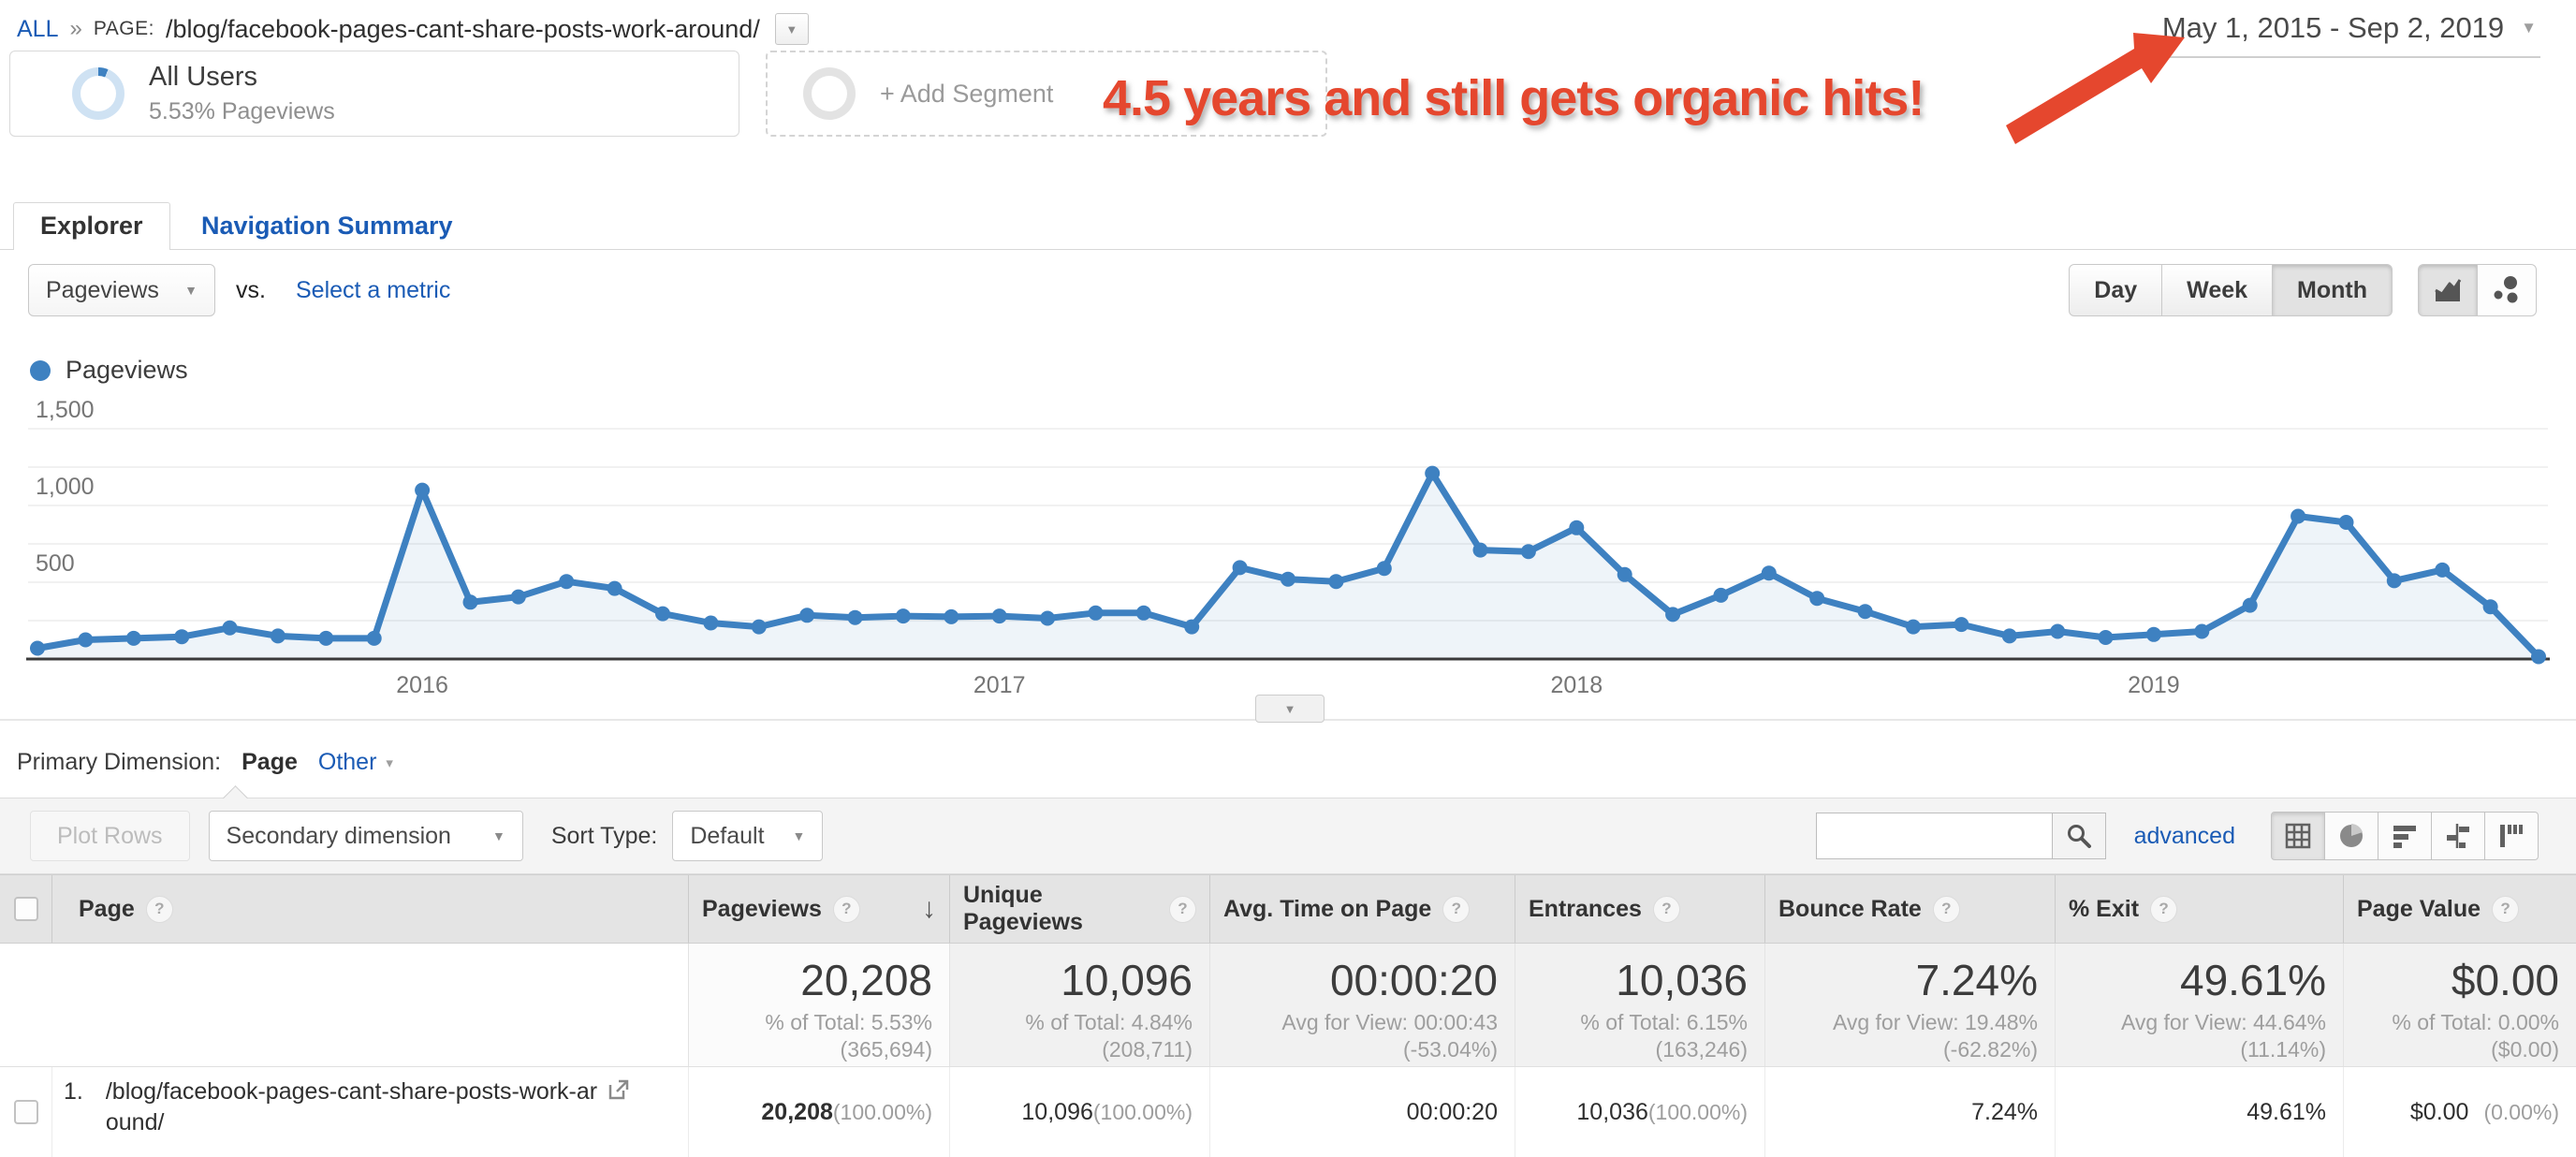 This screenshot has height=1157, width=2576. What do you see at coordinates (2332, 290) in the screenshot?
I see `granularity-month-button: Month` at bounding box center [2332, 290].